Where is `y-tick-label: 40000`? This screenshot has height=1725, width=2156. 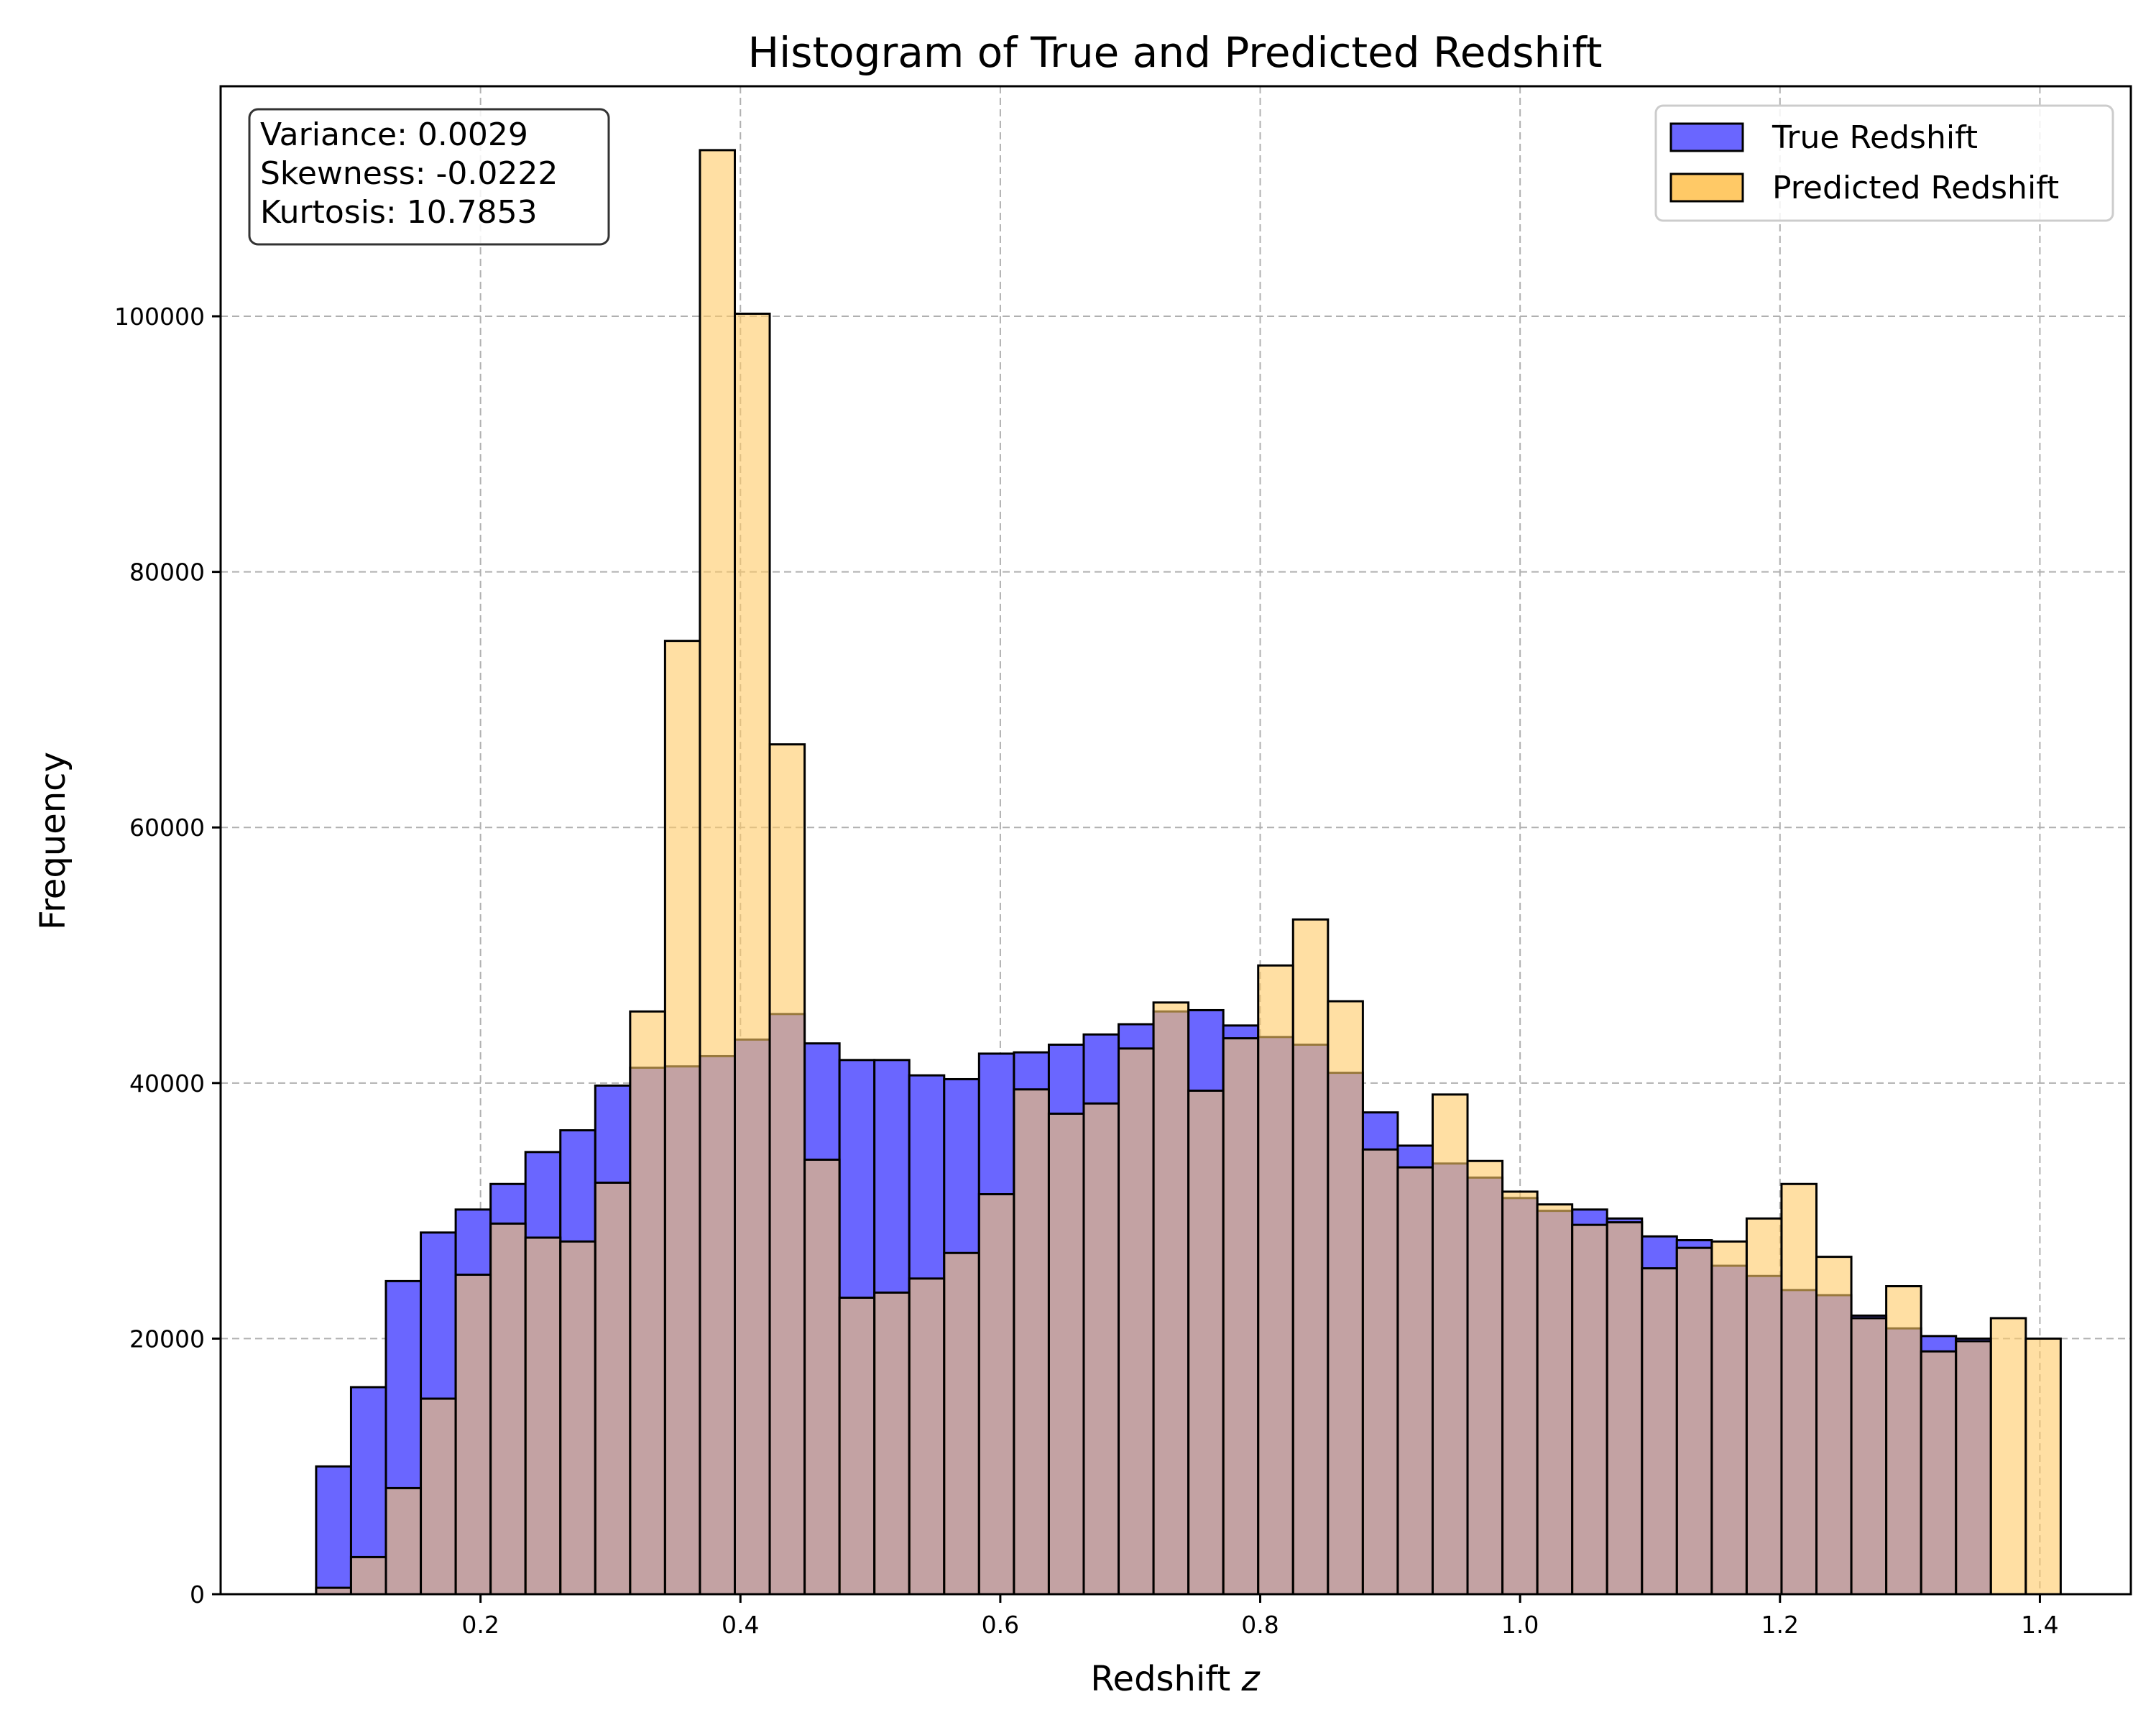 y-tick-label: 40000 is located at coordinates (167, 1084).